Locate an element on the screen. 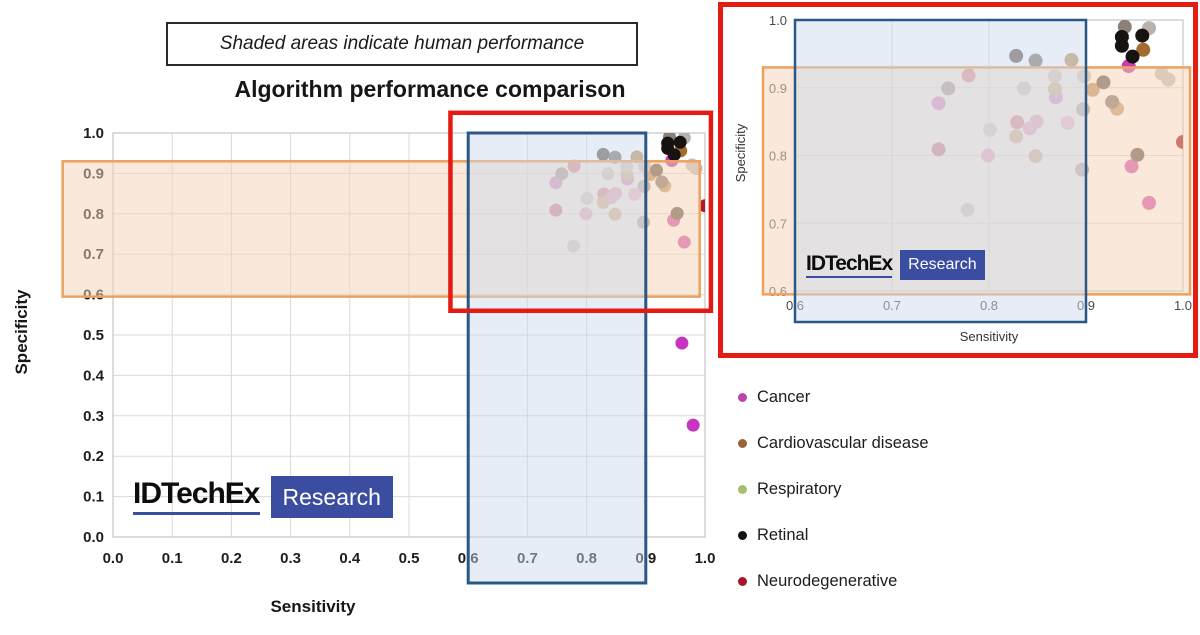 This screenshot has width=1200, height=635. legend-item-cancer: Cancer is located at coordinates (833, 397).